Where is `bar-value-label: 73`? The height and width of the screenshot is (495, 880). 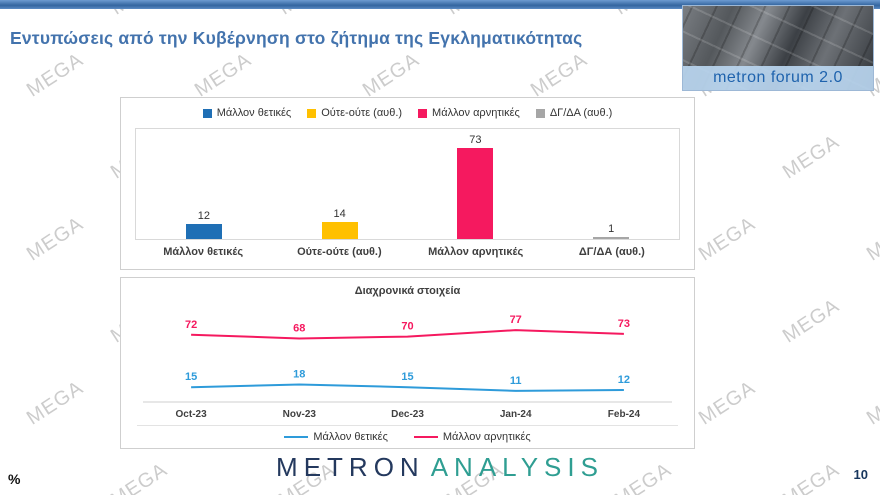
bar-value-label: 73 is located at coordinates (475, 139).